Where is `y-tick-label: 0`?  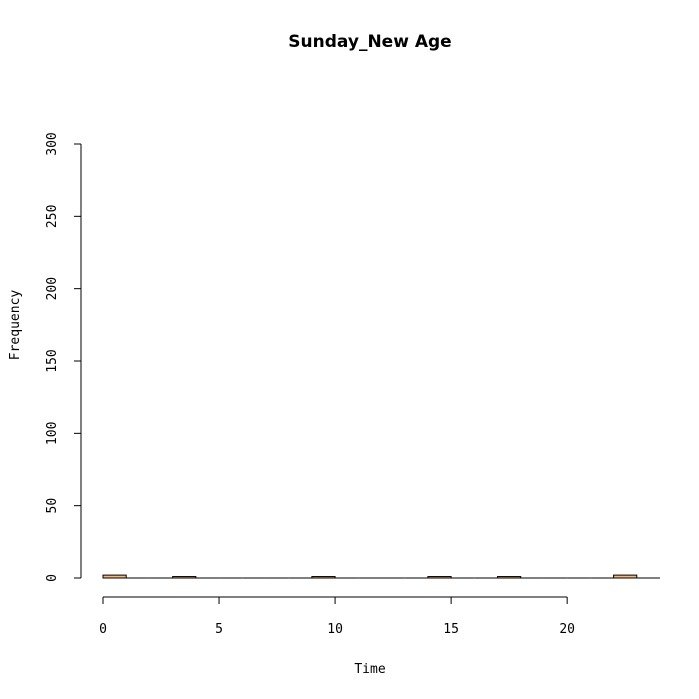
y-tick-label: 0 is located at coordinates (52, 578).